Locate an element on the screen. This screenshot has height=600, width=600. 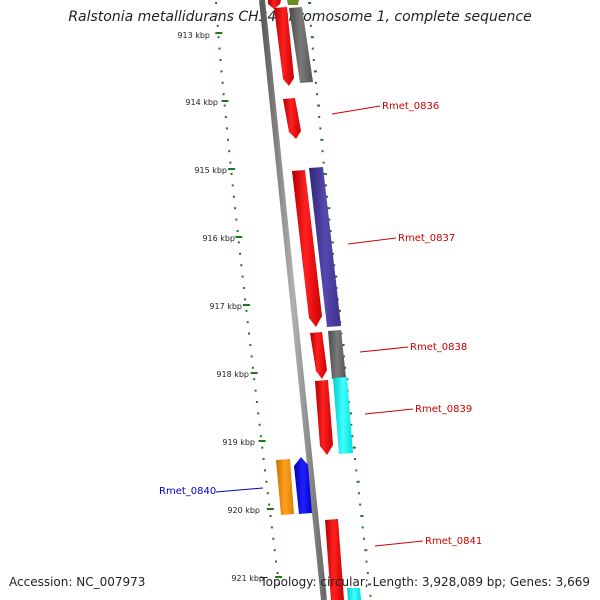
tick-label: 918 kbp is located at coordinates (232, 374).